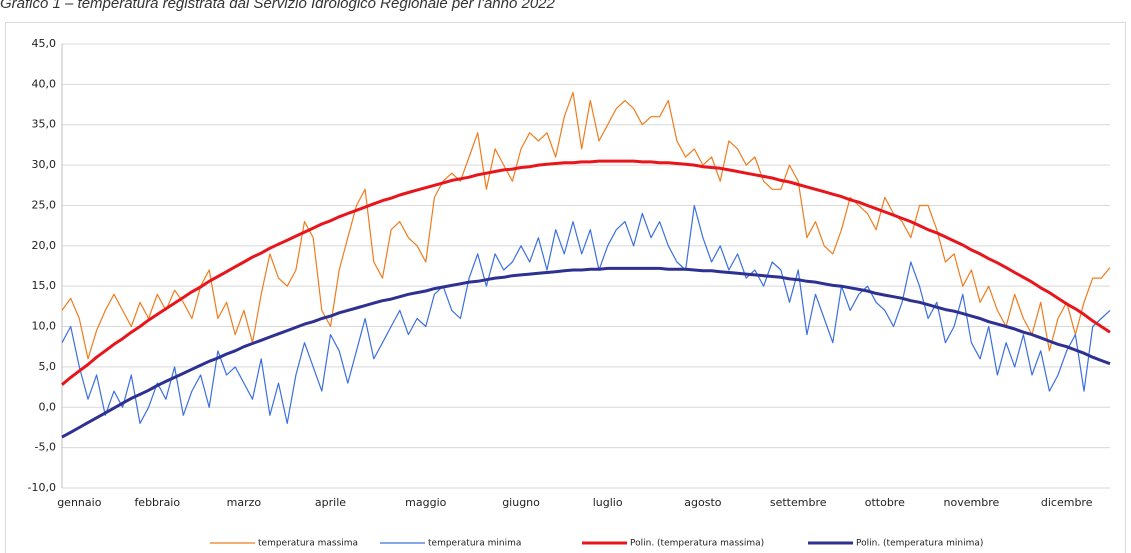 This screenshot has height=553, width=1131. Describe the element at coordinates (44, 204) in the screenshot. I see `y-tick-label: 25,0` at that location.